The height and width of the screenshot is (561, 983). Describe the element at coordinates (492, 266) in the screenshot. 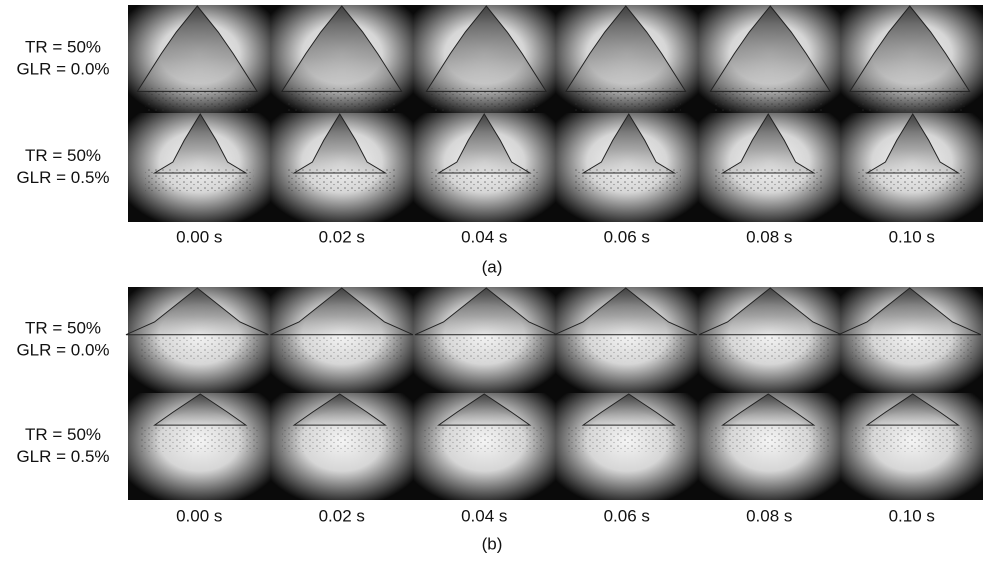

I see `panel-caption: (a)` at that location.